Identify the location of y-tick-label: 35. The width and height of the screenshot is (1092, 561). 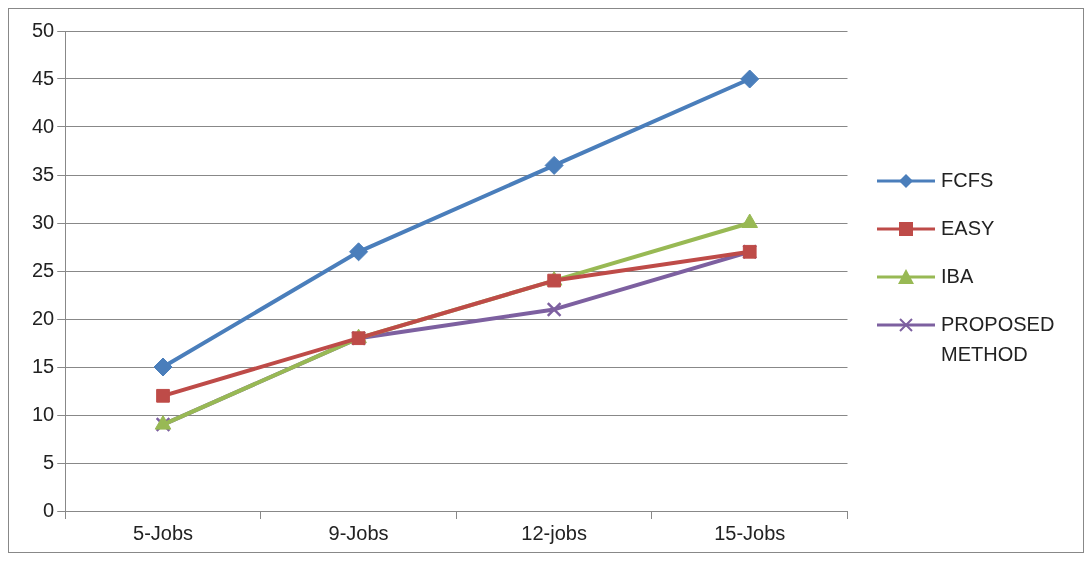
(43, 173).